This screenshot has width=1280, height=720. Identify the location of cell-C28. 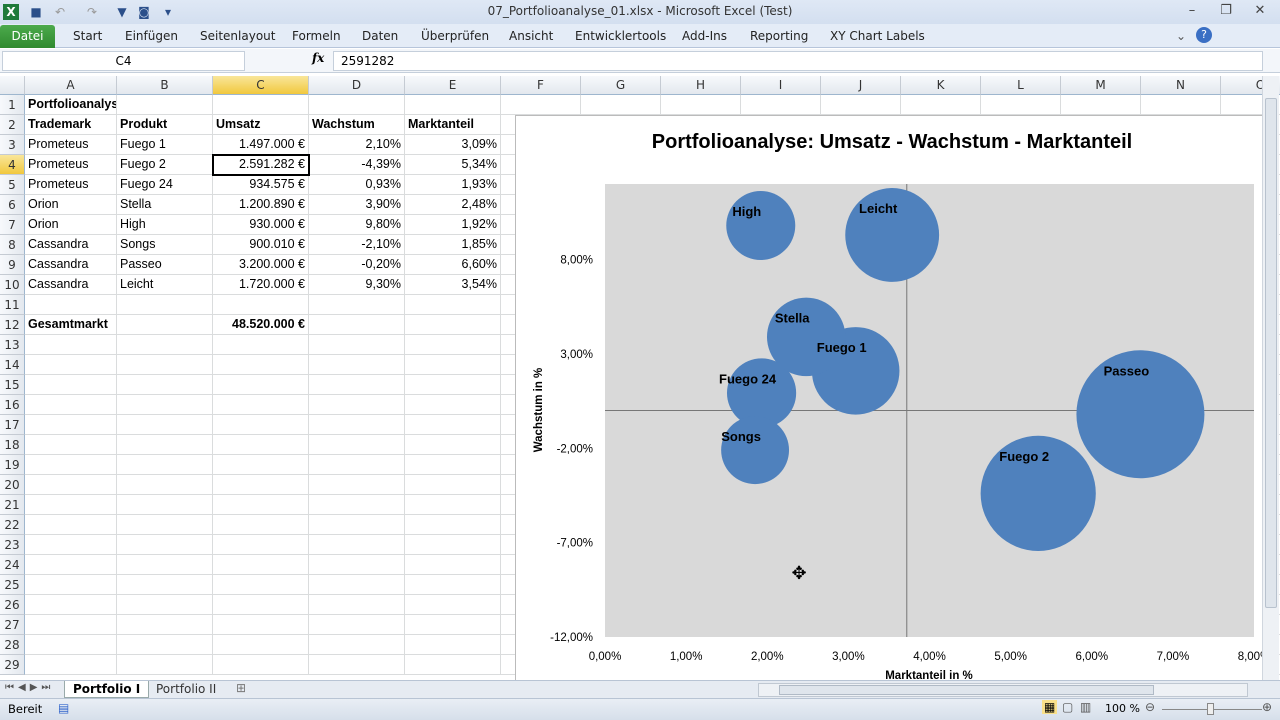
(261, 645).